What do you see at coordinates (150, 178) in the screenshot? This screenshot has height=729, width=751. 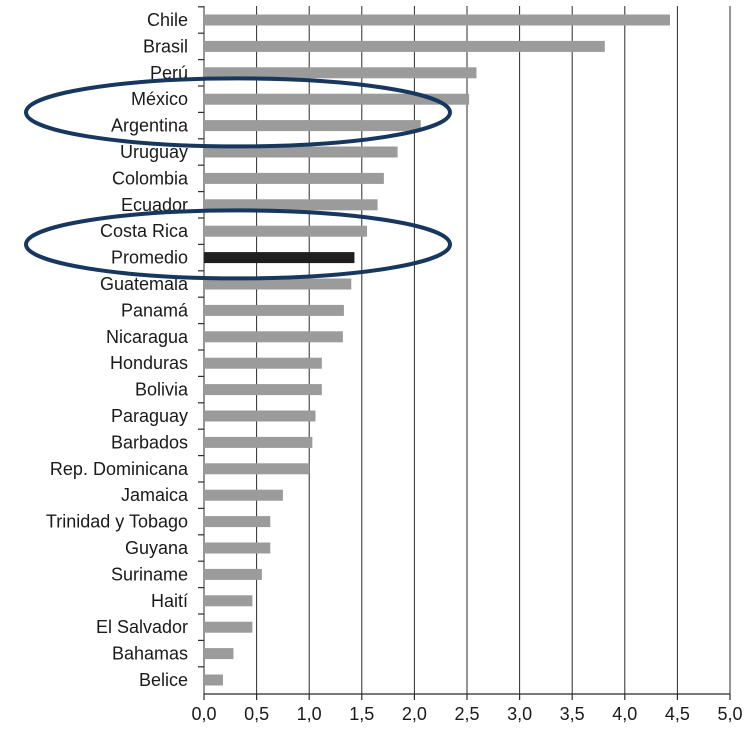 I see `category-label-colombia: Colombia` at bounding box center [150, 178].